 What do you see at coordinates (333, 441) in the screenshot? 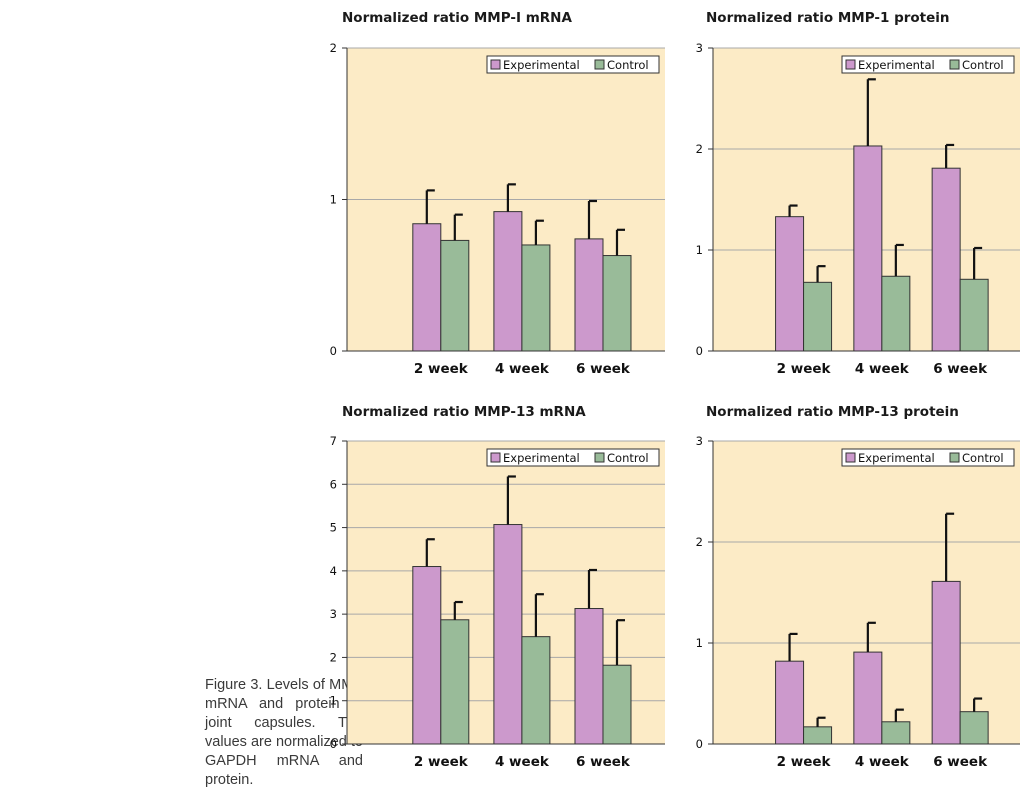
I see `y-tick-label: 7` at bounding box center [333, 441].